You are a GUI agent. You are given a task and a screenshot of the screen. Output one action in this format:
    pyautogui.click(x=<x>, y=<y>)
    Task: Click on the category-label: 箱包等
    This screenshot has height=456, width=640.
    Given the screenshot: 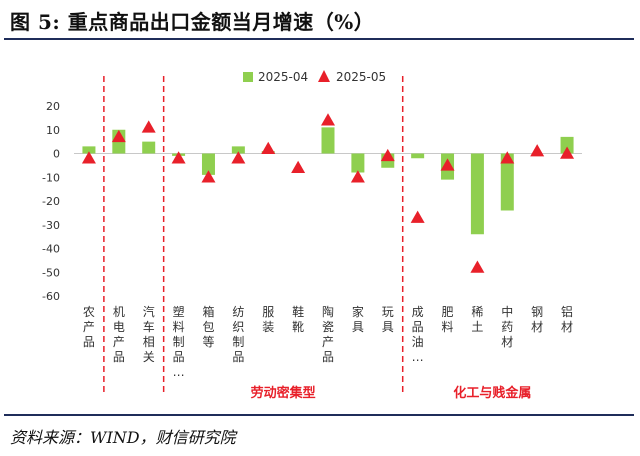 What is the action you would take?
    pyautogui.click(x=208, y=326)
    